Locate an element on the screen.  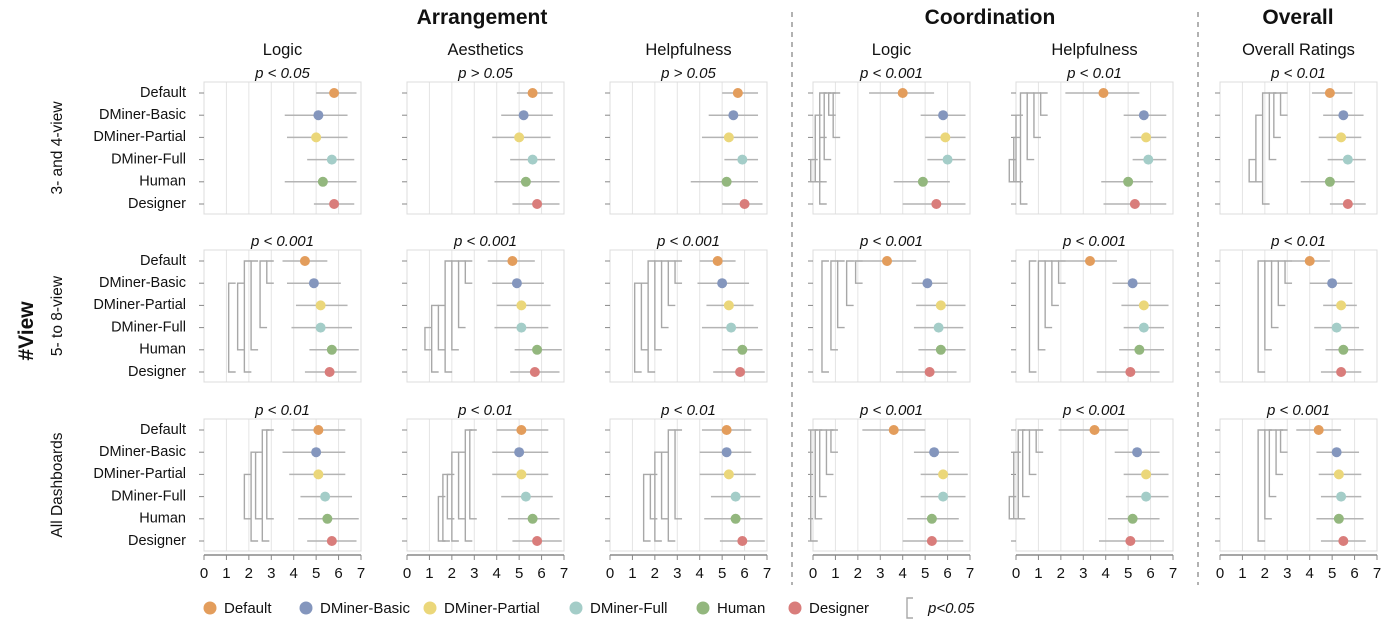
category-label: DMiner-Full is located at coordinates (148, 496).